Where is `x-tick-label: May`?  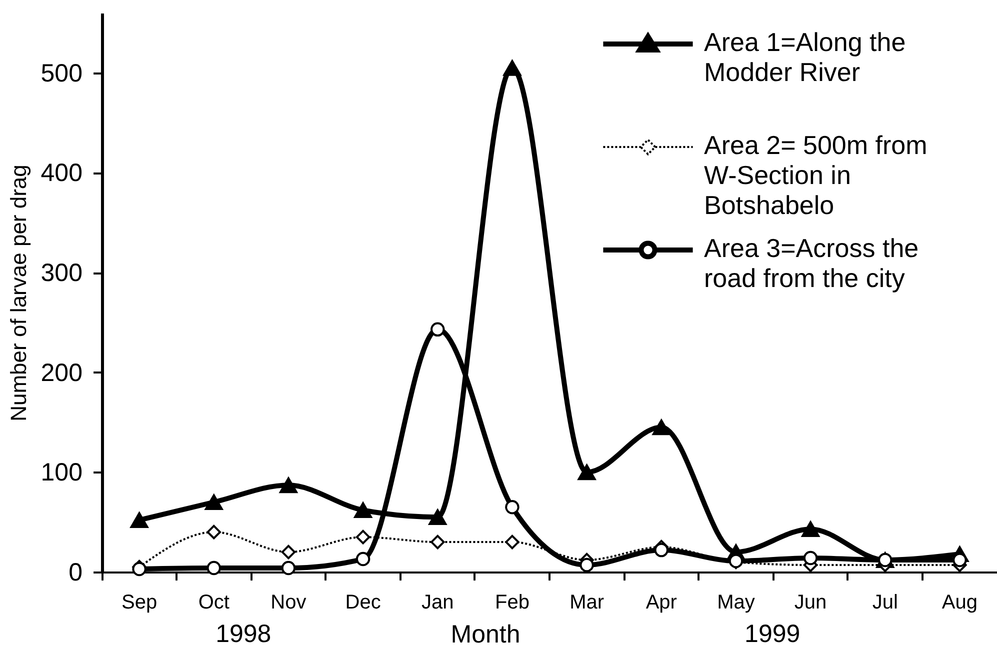
x-tick-label: May is located at coordinates (736, 603).